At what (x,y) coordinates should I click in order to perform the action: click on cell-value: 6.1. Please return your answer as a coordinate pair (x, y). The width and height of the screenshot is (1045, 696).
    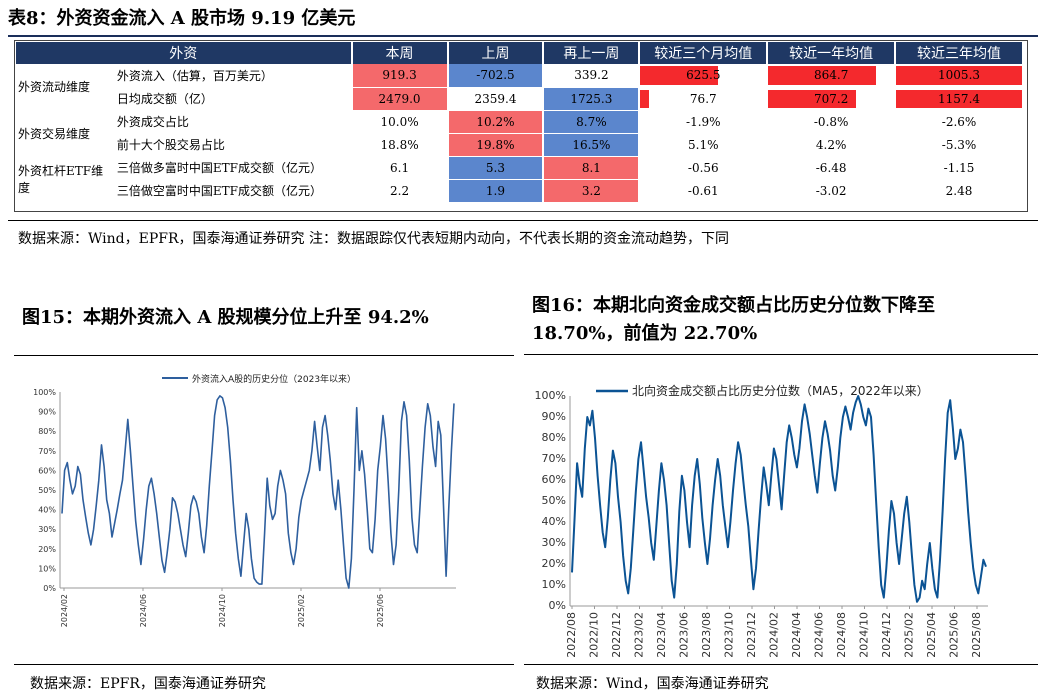
    Looking at the image, I should click on (400, 167).